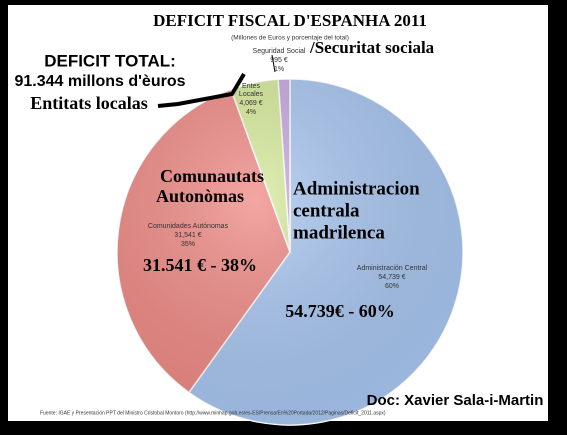 The height and width of the screenshot is (435, 567). Describe the element at coordinates (340, 311) in the screenshot. I see `annotation: 54.739€ - 60%` at that location.